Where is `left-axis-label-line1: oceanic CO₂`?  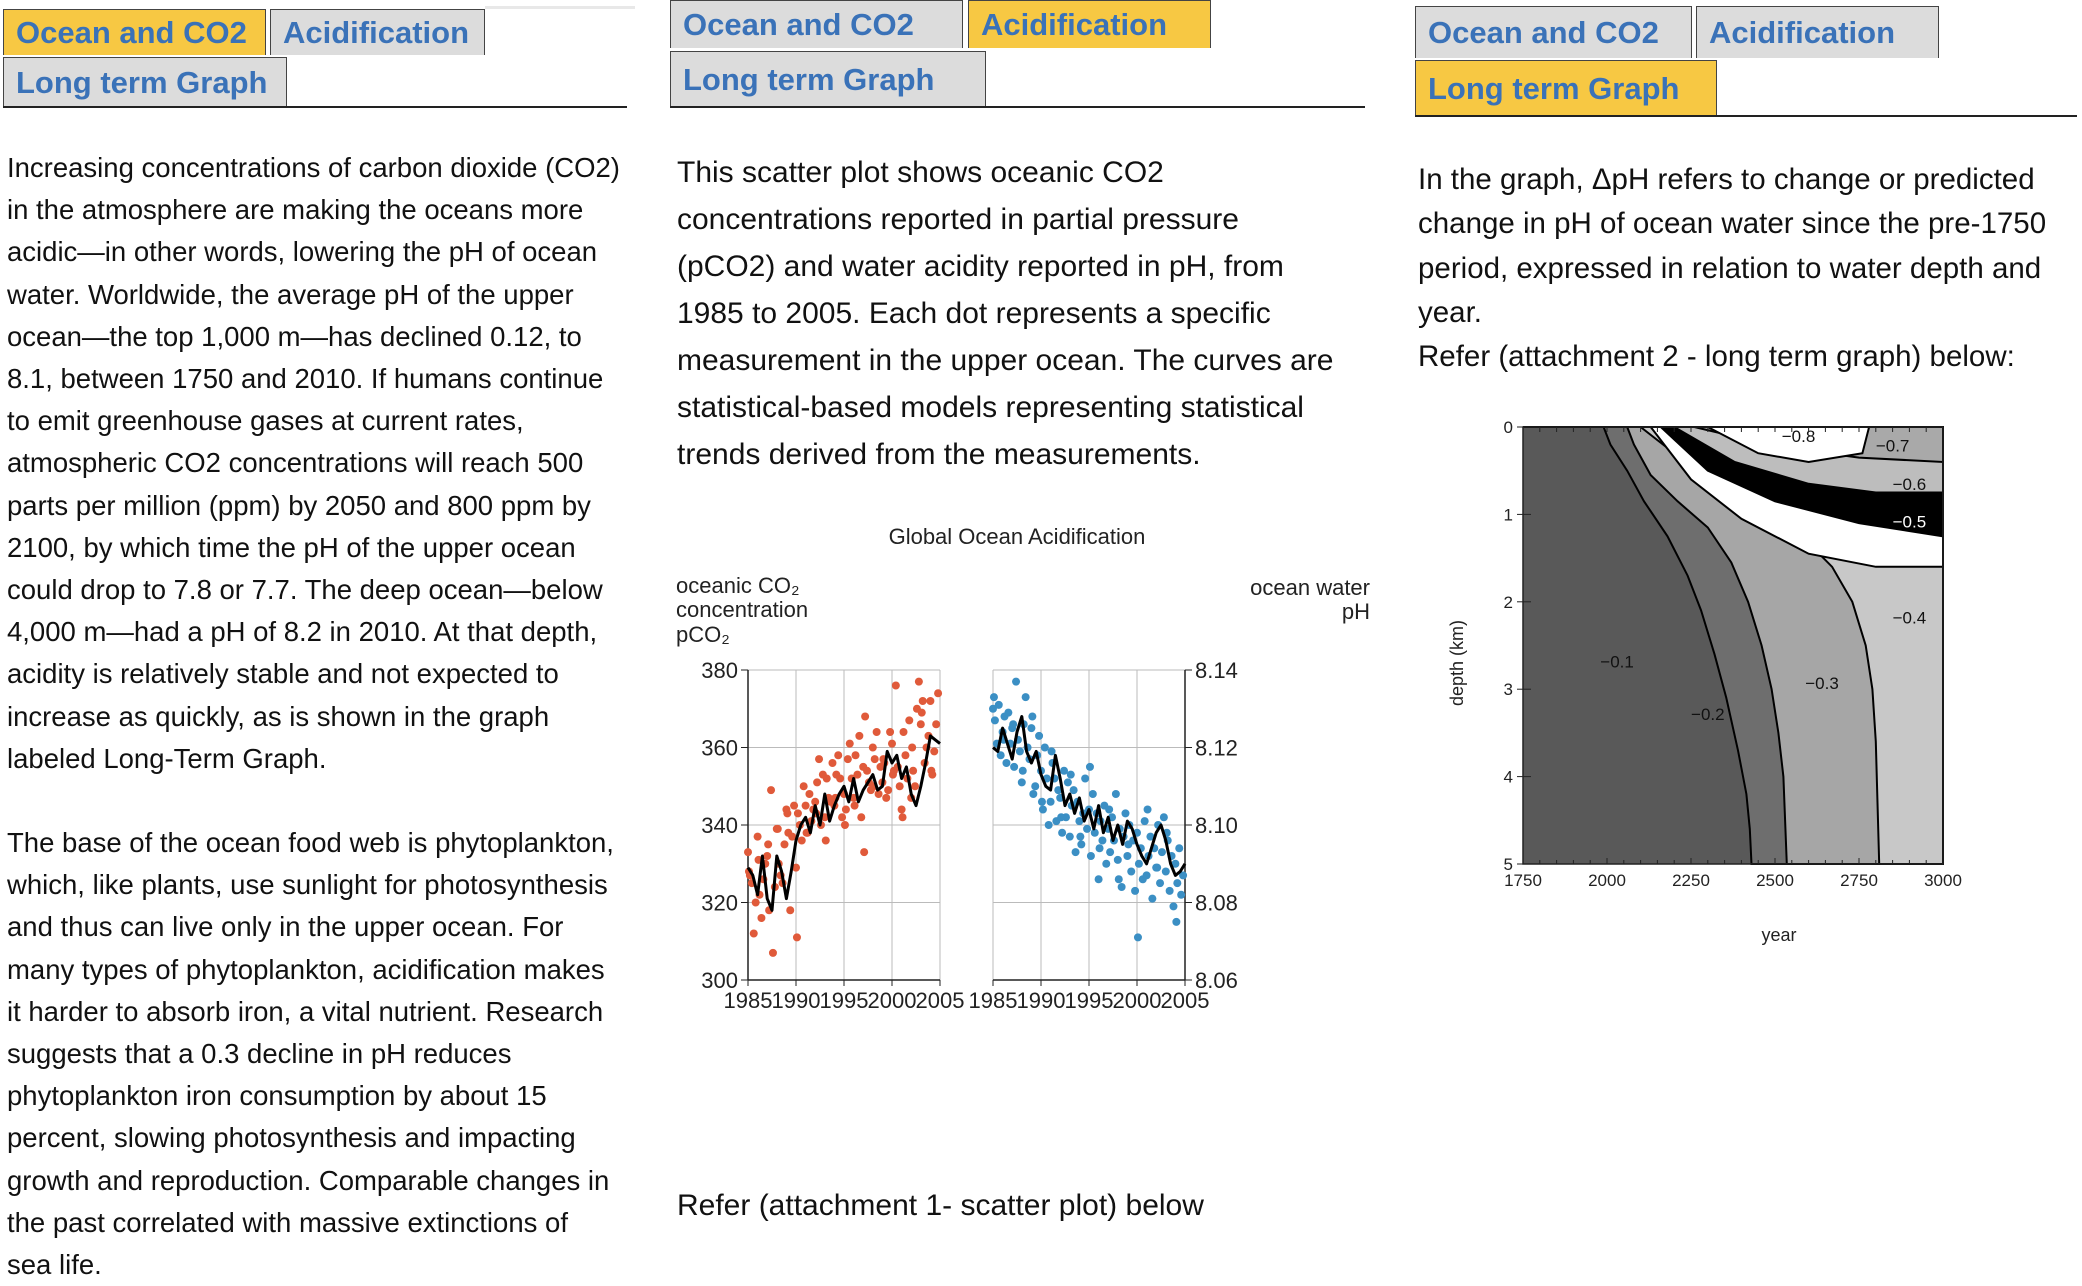
left-axis-label-line1: oceanic CO₂ is located at coordinates (737, 585).